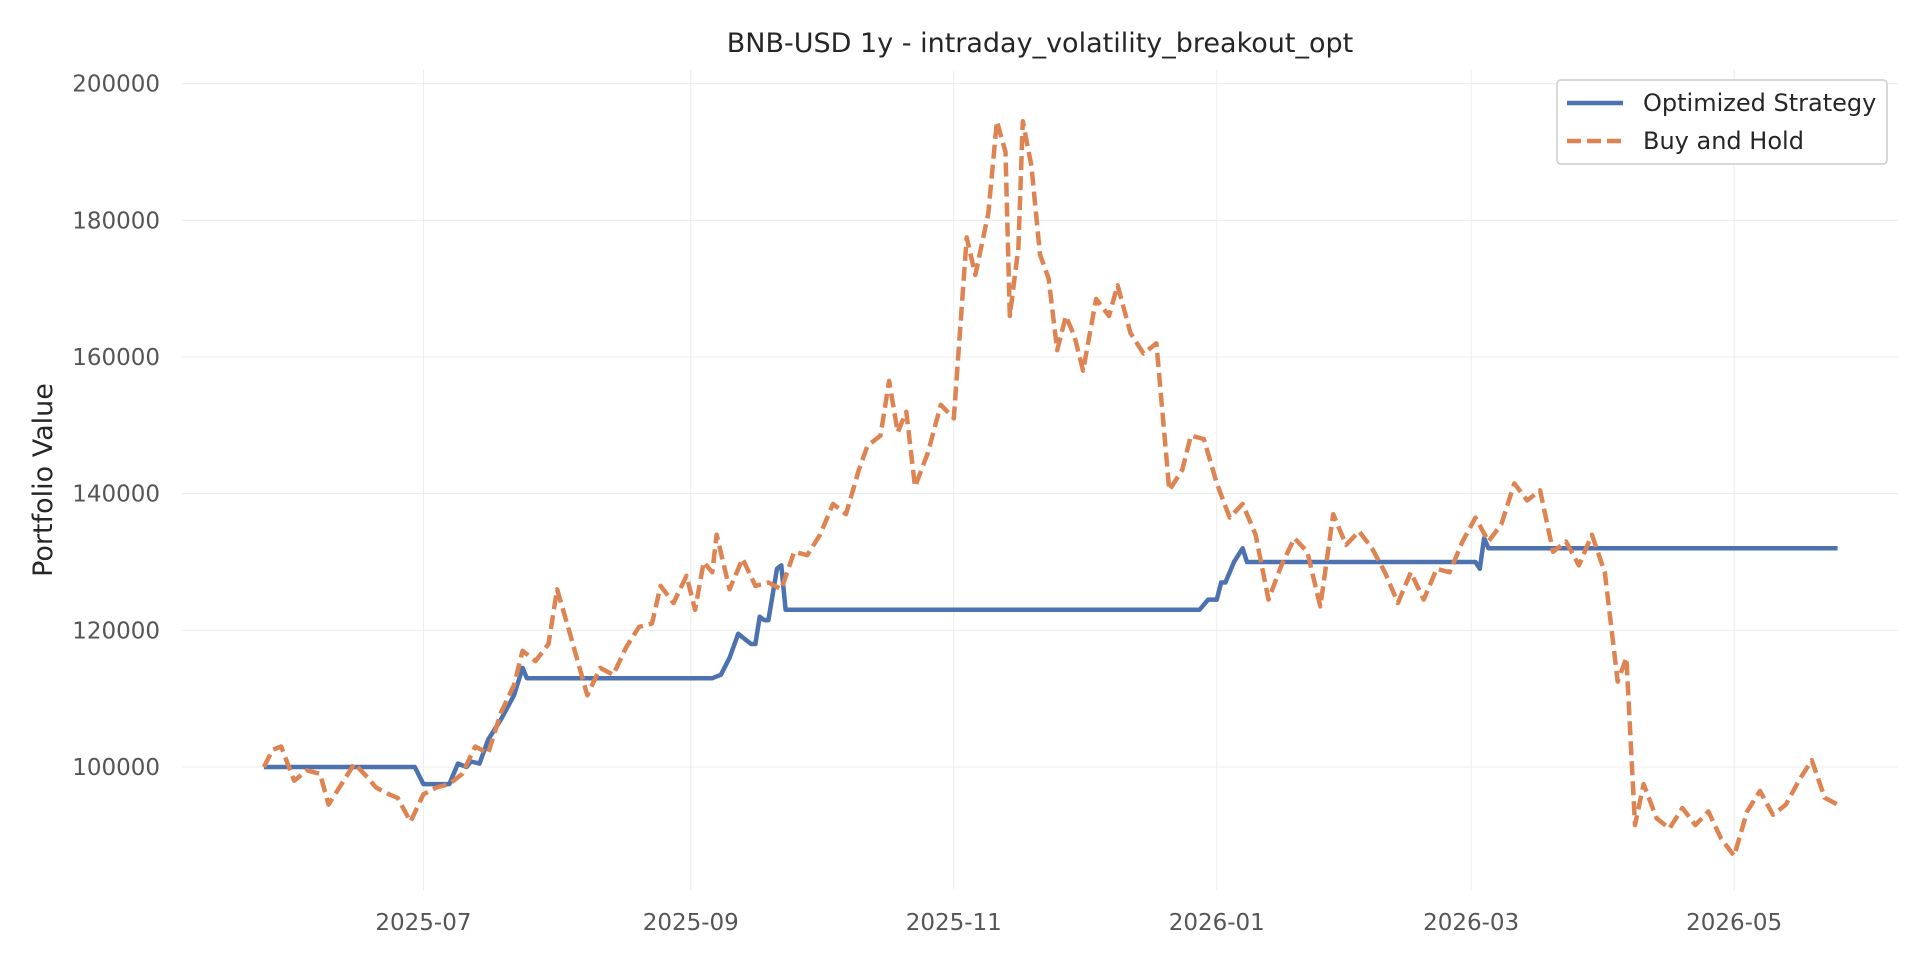 The image size is (1920, 960). I want to click on y-tick-label: 100000, so click(116, 768).